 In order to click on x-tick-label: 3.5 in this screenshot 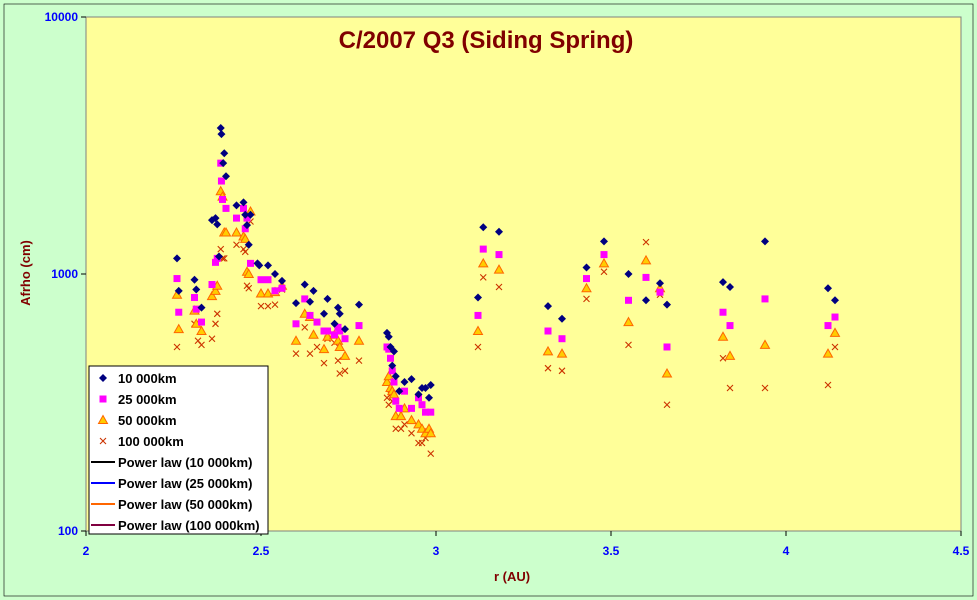, I will do `click(611, 551)`.